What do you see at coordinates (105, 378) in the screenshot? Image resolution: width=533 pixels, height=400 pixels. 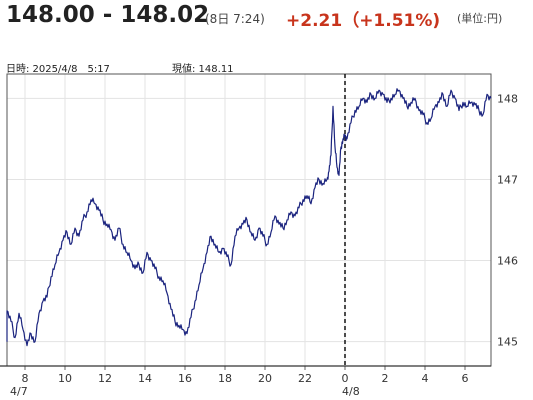 I see `x-tick-label: 12` at bounding box center [105, 378].